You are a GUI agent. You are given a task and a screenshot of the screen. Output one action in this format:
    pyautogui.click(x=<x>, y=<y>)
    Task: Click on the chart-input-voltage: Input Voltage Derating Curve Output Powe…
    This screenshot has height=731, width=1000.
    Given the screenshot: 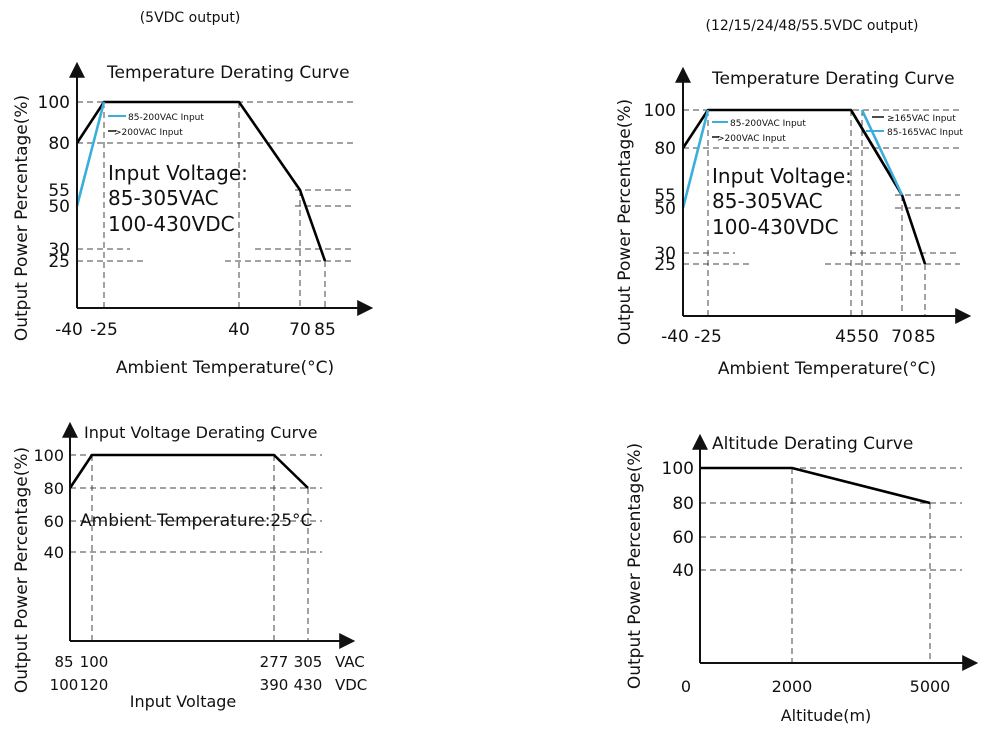 What is the action you would take?
    pyautogui.click(x=189, y=566)
    